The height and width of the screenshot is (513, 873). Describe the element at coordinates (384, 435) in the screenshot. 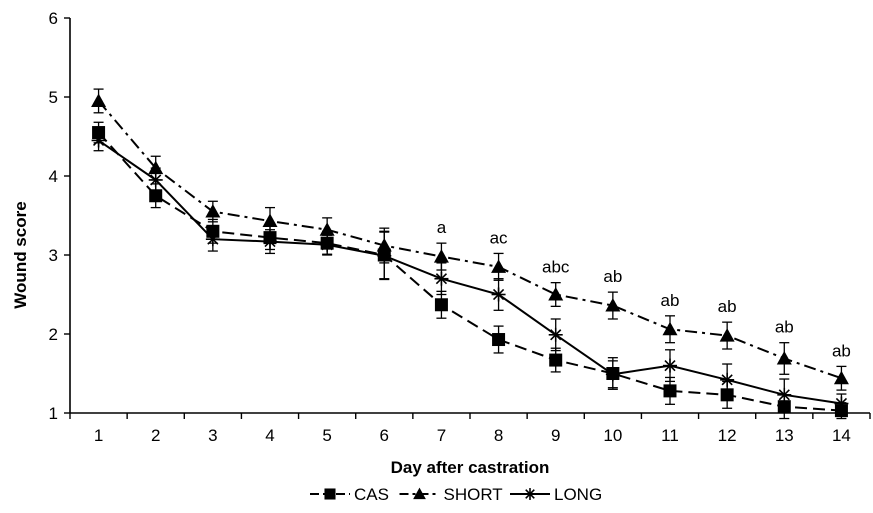

I see `x-tick-label: 6` at that location.